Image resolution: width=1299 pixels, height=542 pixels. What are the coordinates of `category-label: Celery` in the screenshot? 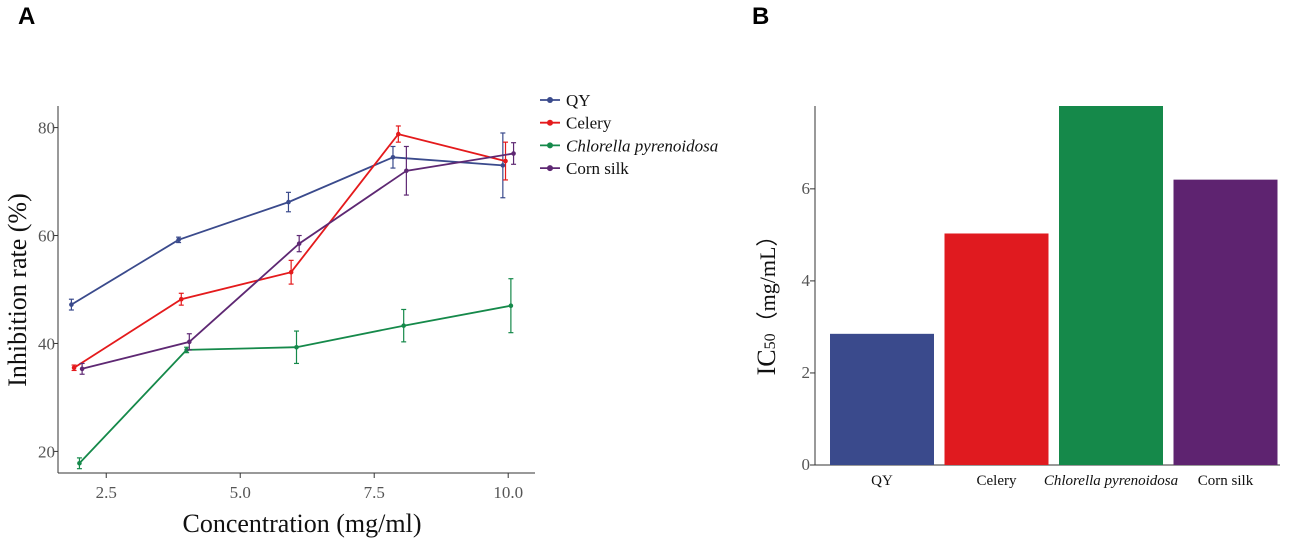 It's located at (997, 481).